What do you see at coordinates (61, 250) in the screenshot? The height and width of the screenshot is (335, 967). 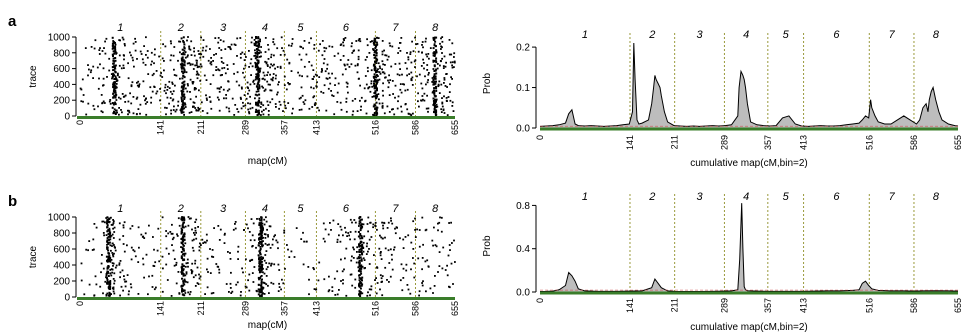 I see `y-tick-label: 600` at bounding box center [61, 250].